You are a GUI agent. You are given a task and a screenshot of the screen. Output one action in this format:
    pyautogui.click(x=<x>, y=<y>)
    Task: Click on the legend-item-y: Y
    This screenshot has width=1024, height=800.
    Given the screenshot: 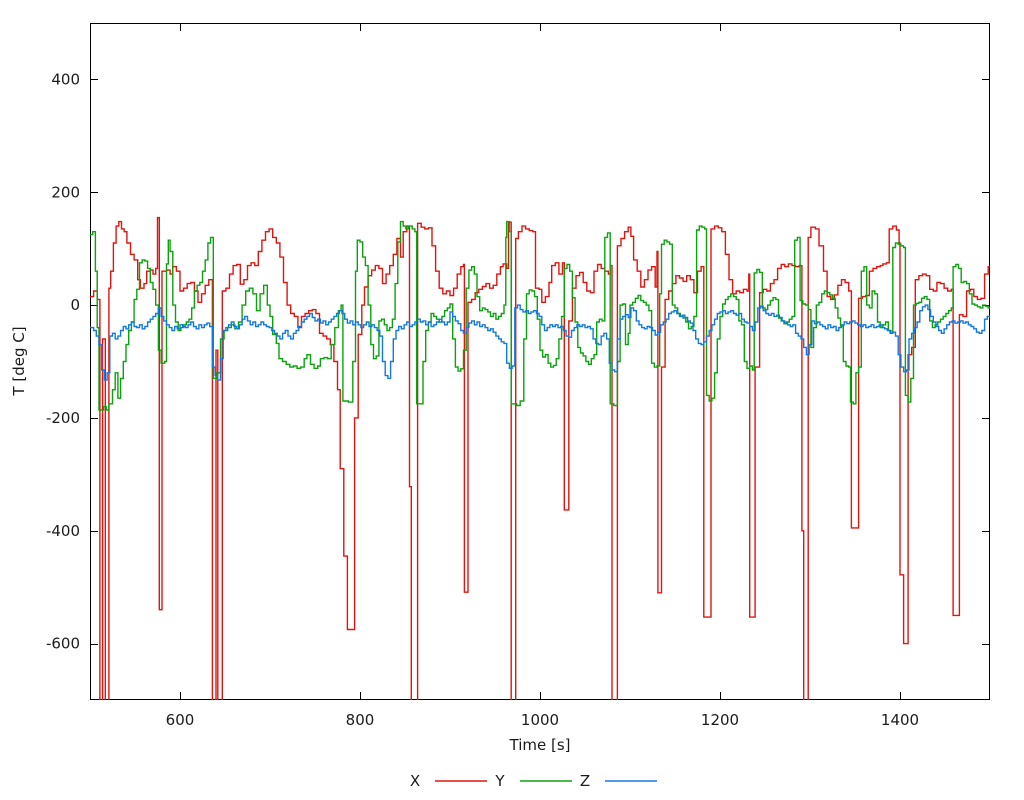 What is the action you would take?
    pyautogui.click(x=533, y=781)
    